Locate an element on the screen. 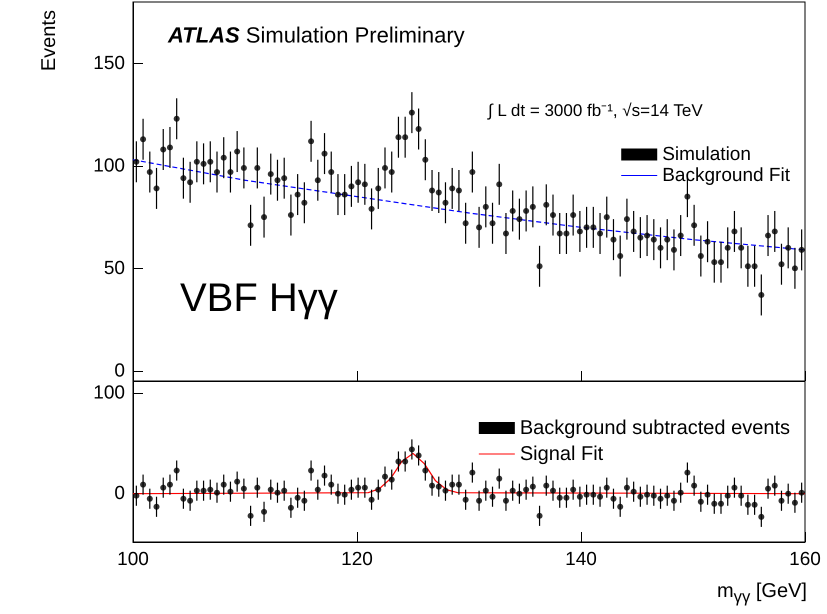 This screenshot has height=614, width=827. annotation: ATLAS Simulation Preliminary is located at coordinates (316, 35).